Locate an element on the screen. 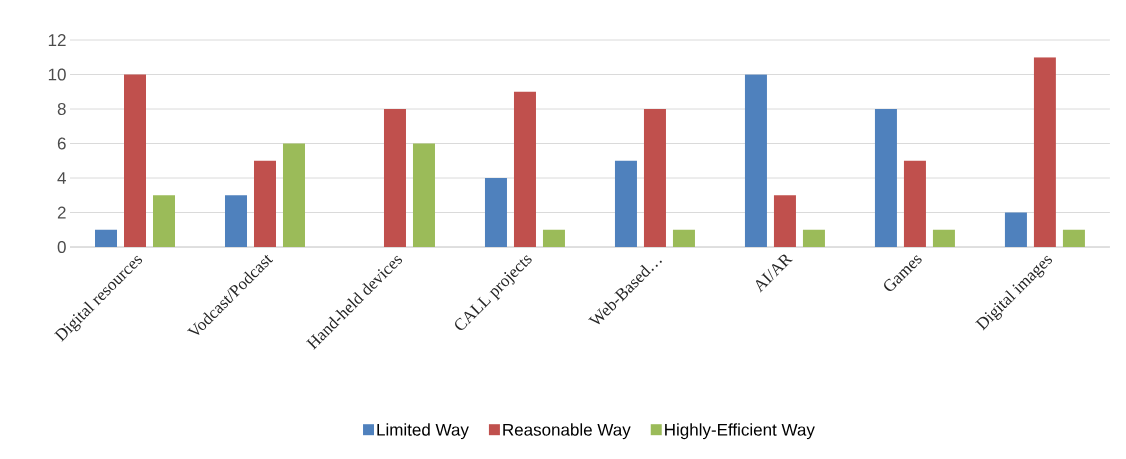  legend-label: Highly-Efficient Way is located at coordinates (740, 431).